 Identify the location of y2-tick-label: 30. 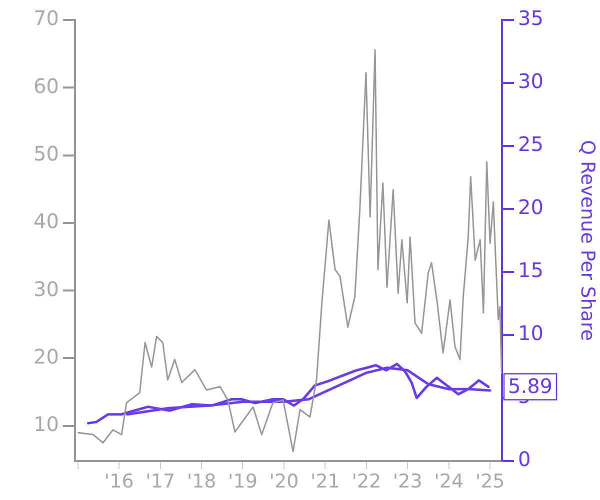
(531, 81).